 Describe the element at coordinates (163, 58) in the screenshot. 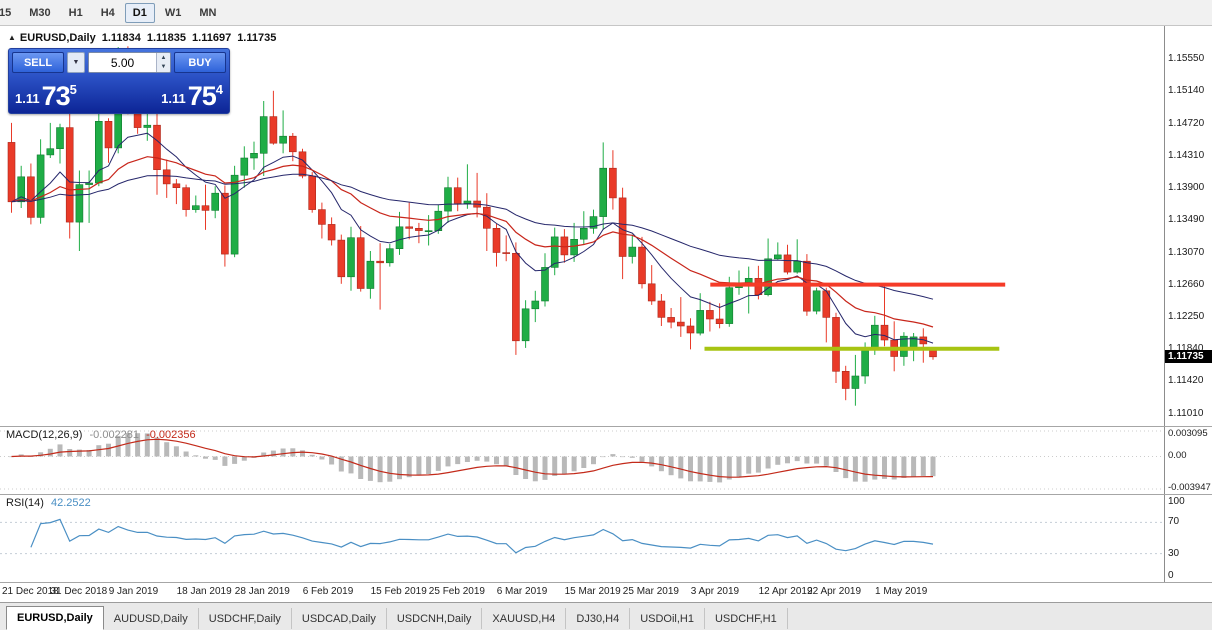

I see `spin-up-icon: ▲` at that location.